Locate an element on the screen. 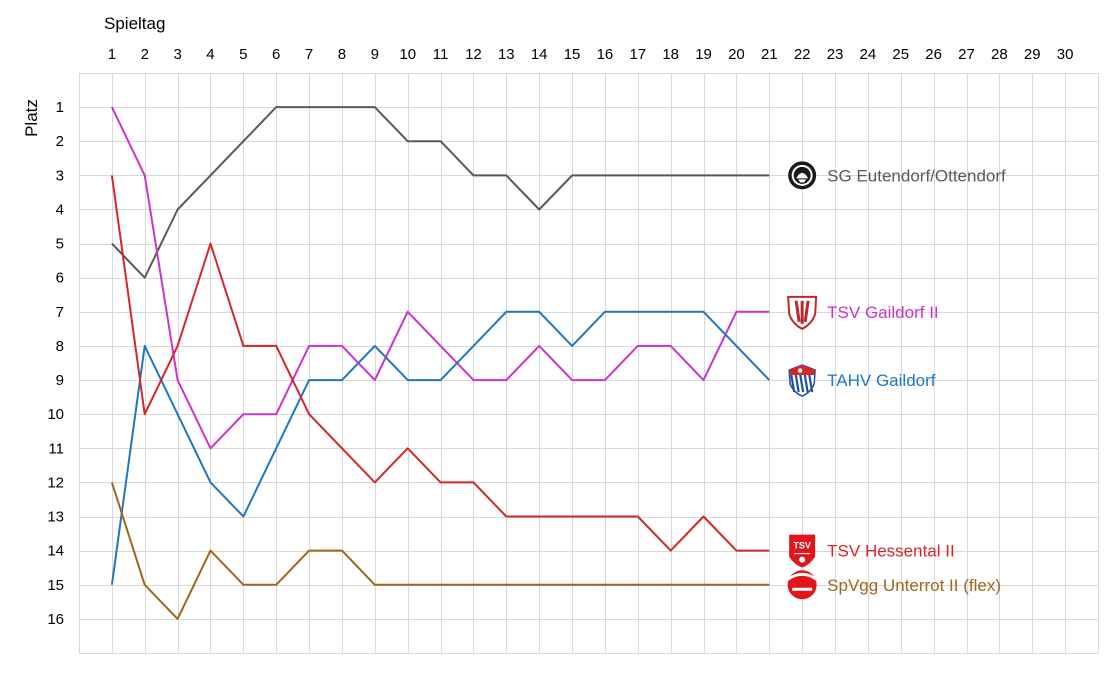 This screenshot has height=683, width=1120. spvgg-unterrot-crest-icon is located at coordinates (802, 585).